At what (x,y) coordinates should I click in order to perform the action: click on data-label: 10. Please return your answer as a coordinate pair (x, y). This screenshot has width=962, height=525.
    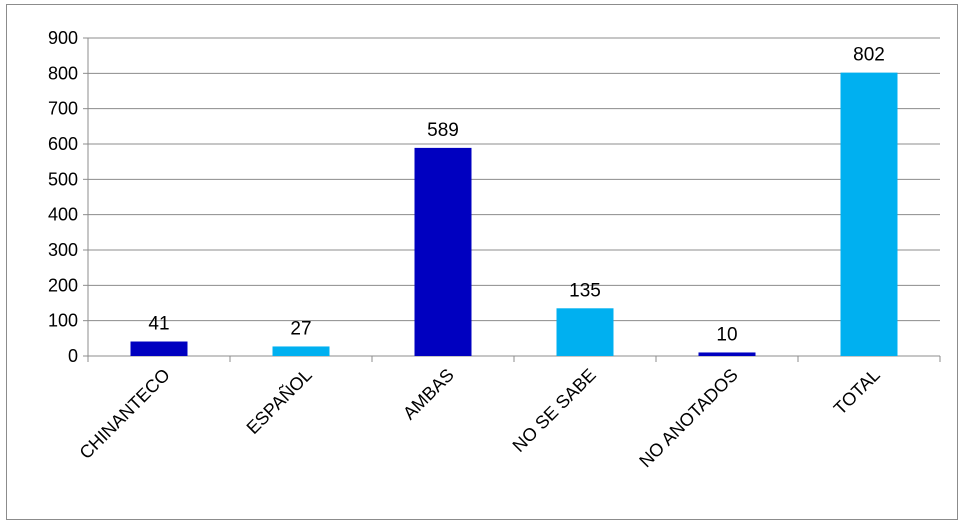
    Looking at the image, I should click on (726, 334).